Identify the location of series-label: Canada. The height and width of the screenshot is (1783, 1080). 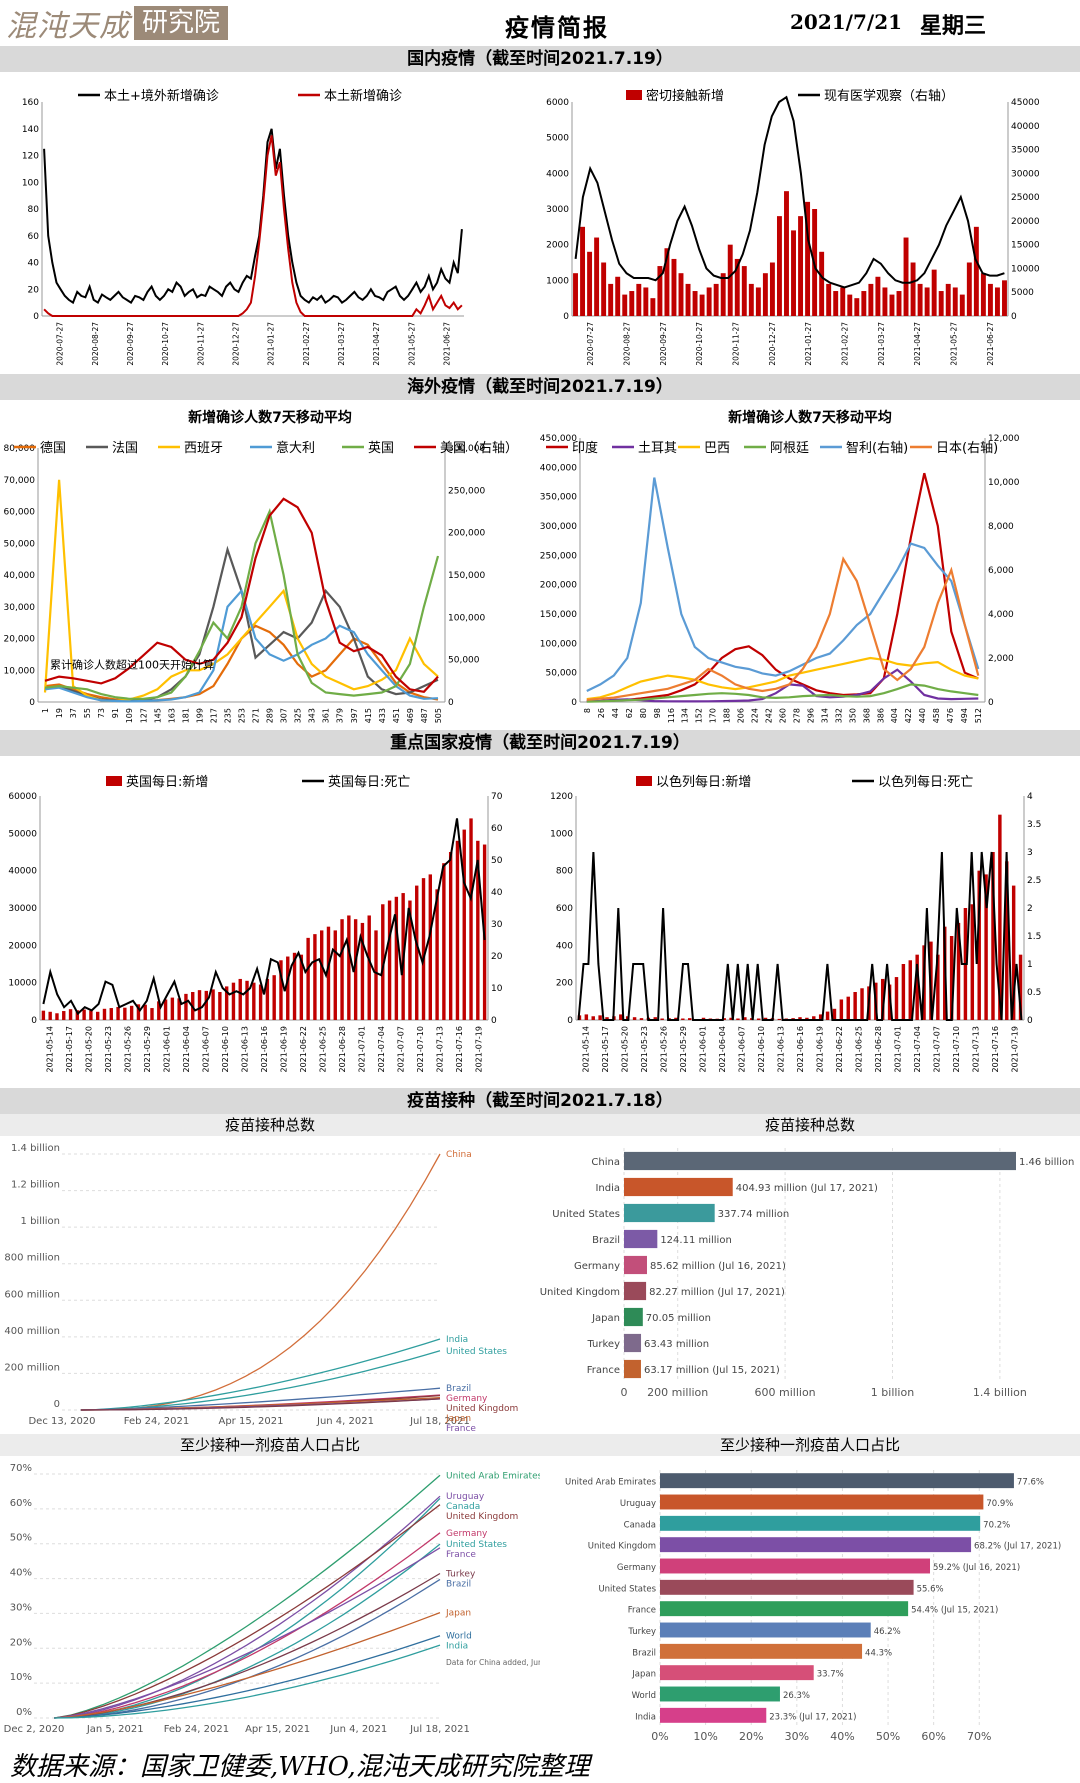
(463, 1507).